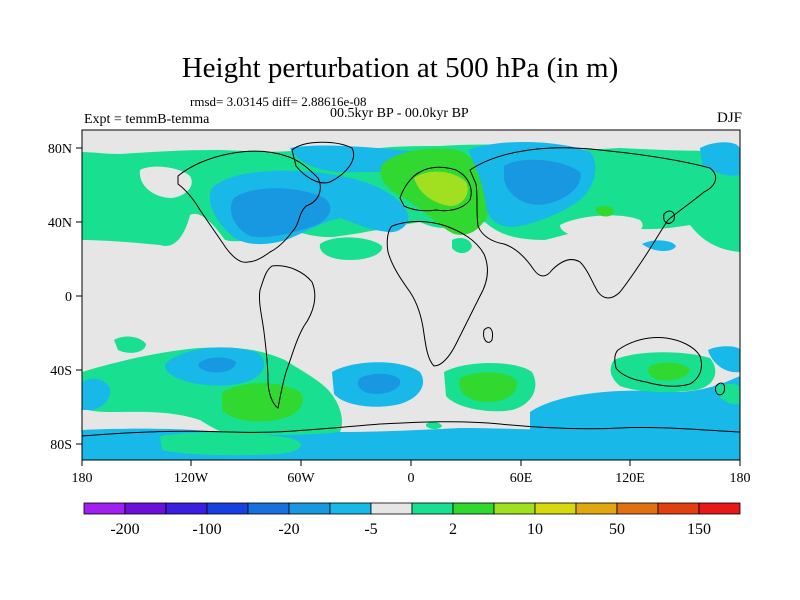 Image resolution: width=800 pixels, height=600 pixels. Describe the element at coordinates (287, 337) in the screenshot. I see `coastline-south-america` at that location.